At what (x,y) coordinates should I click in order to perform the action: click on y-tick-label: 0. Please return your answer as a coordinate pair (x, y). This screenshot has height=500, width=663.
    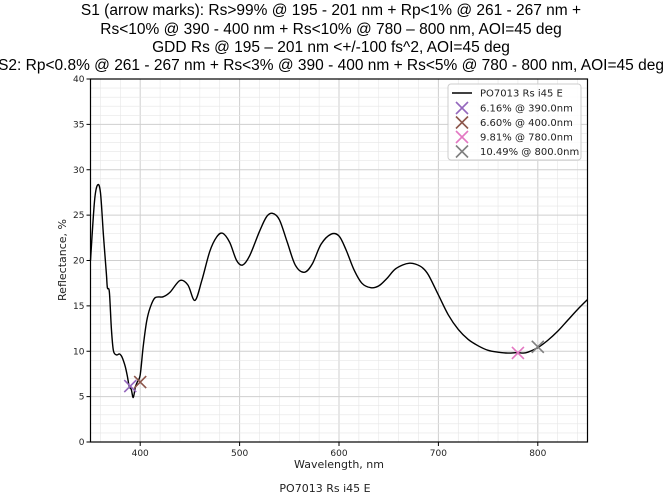
    Looking at the image, I should click on (82, 443).